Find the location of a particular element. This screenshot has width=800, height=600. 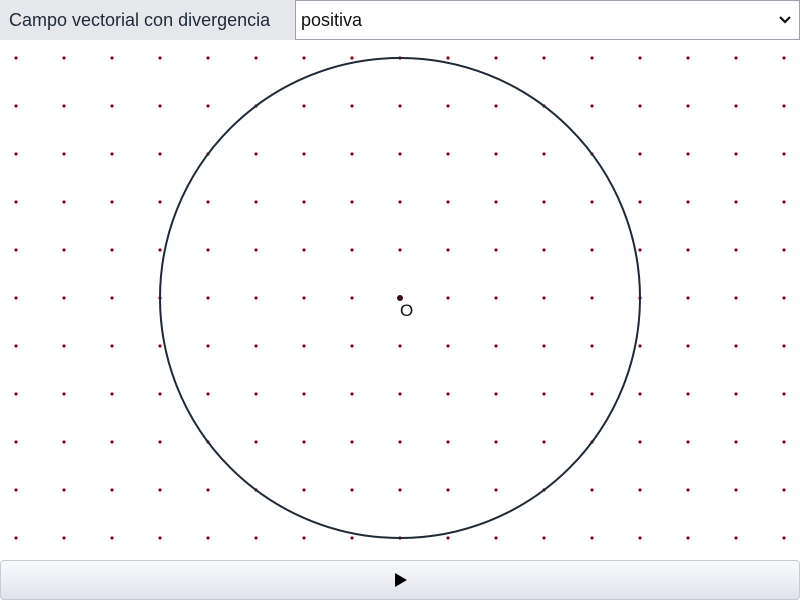

field-type-label: Campo vectorial con divergencia is located at coordinates (140, 19).